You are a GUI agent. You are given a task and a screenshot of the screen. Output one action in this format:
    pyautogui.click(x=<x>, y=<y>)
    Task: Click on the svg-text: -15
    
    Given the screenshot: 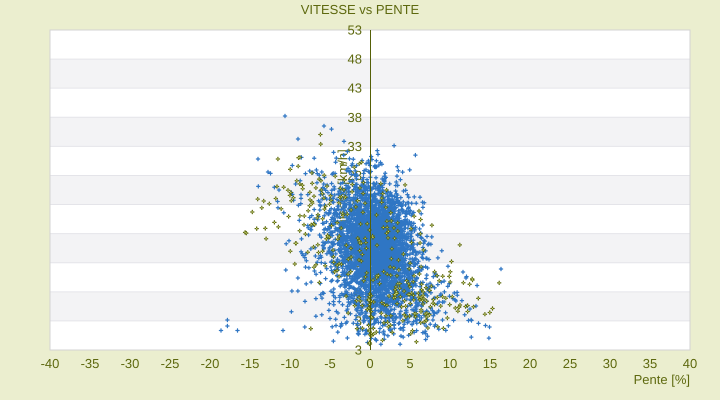 What is the action you would take?
    pyautogui.click(x=250, y=363)
    